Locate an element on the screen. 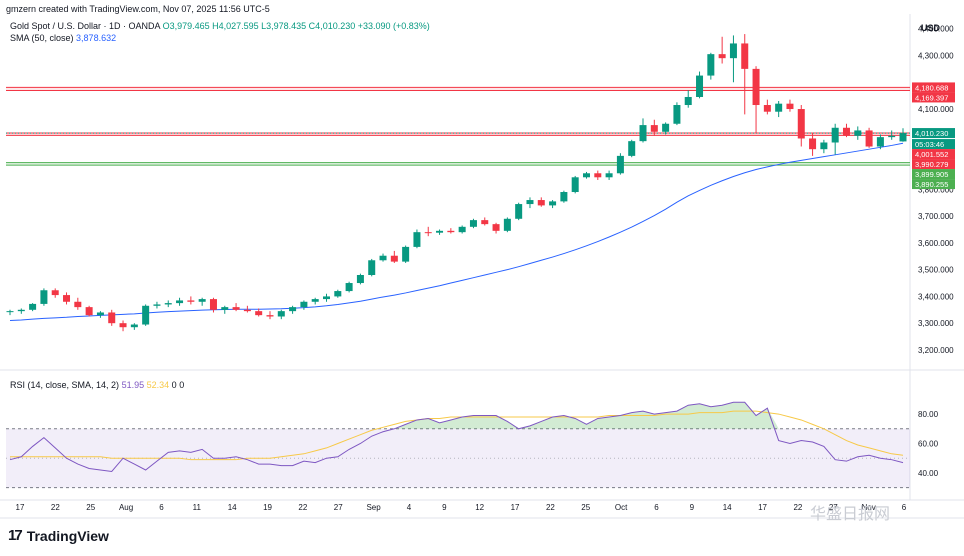  rsi-value: 51.95 is located at coordinates (133, 385).